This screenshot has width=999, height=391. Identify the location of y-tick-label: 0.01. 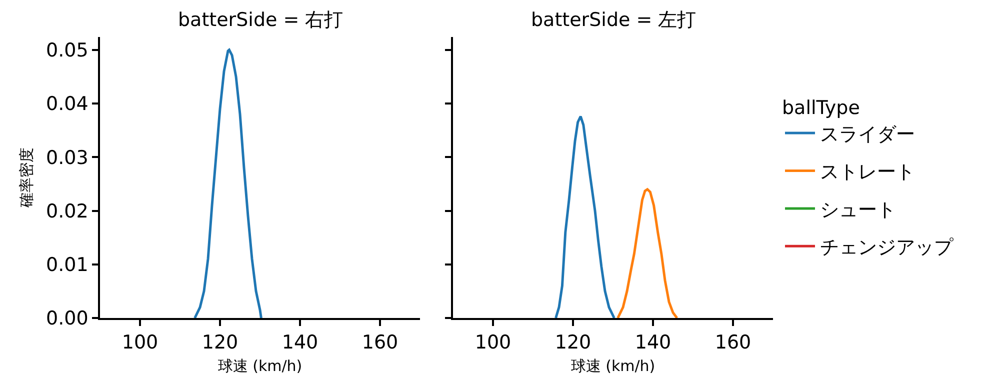
(67, 265).